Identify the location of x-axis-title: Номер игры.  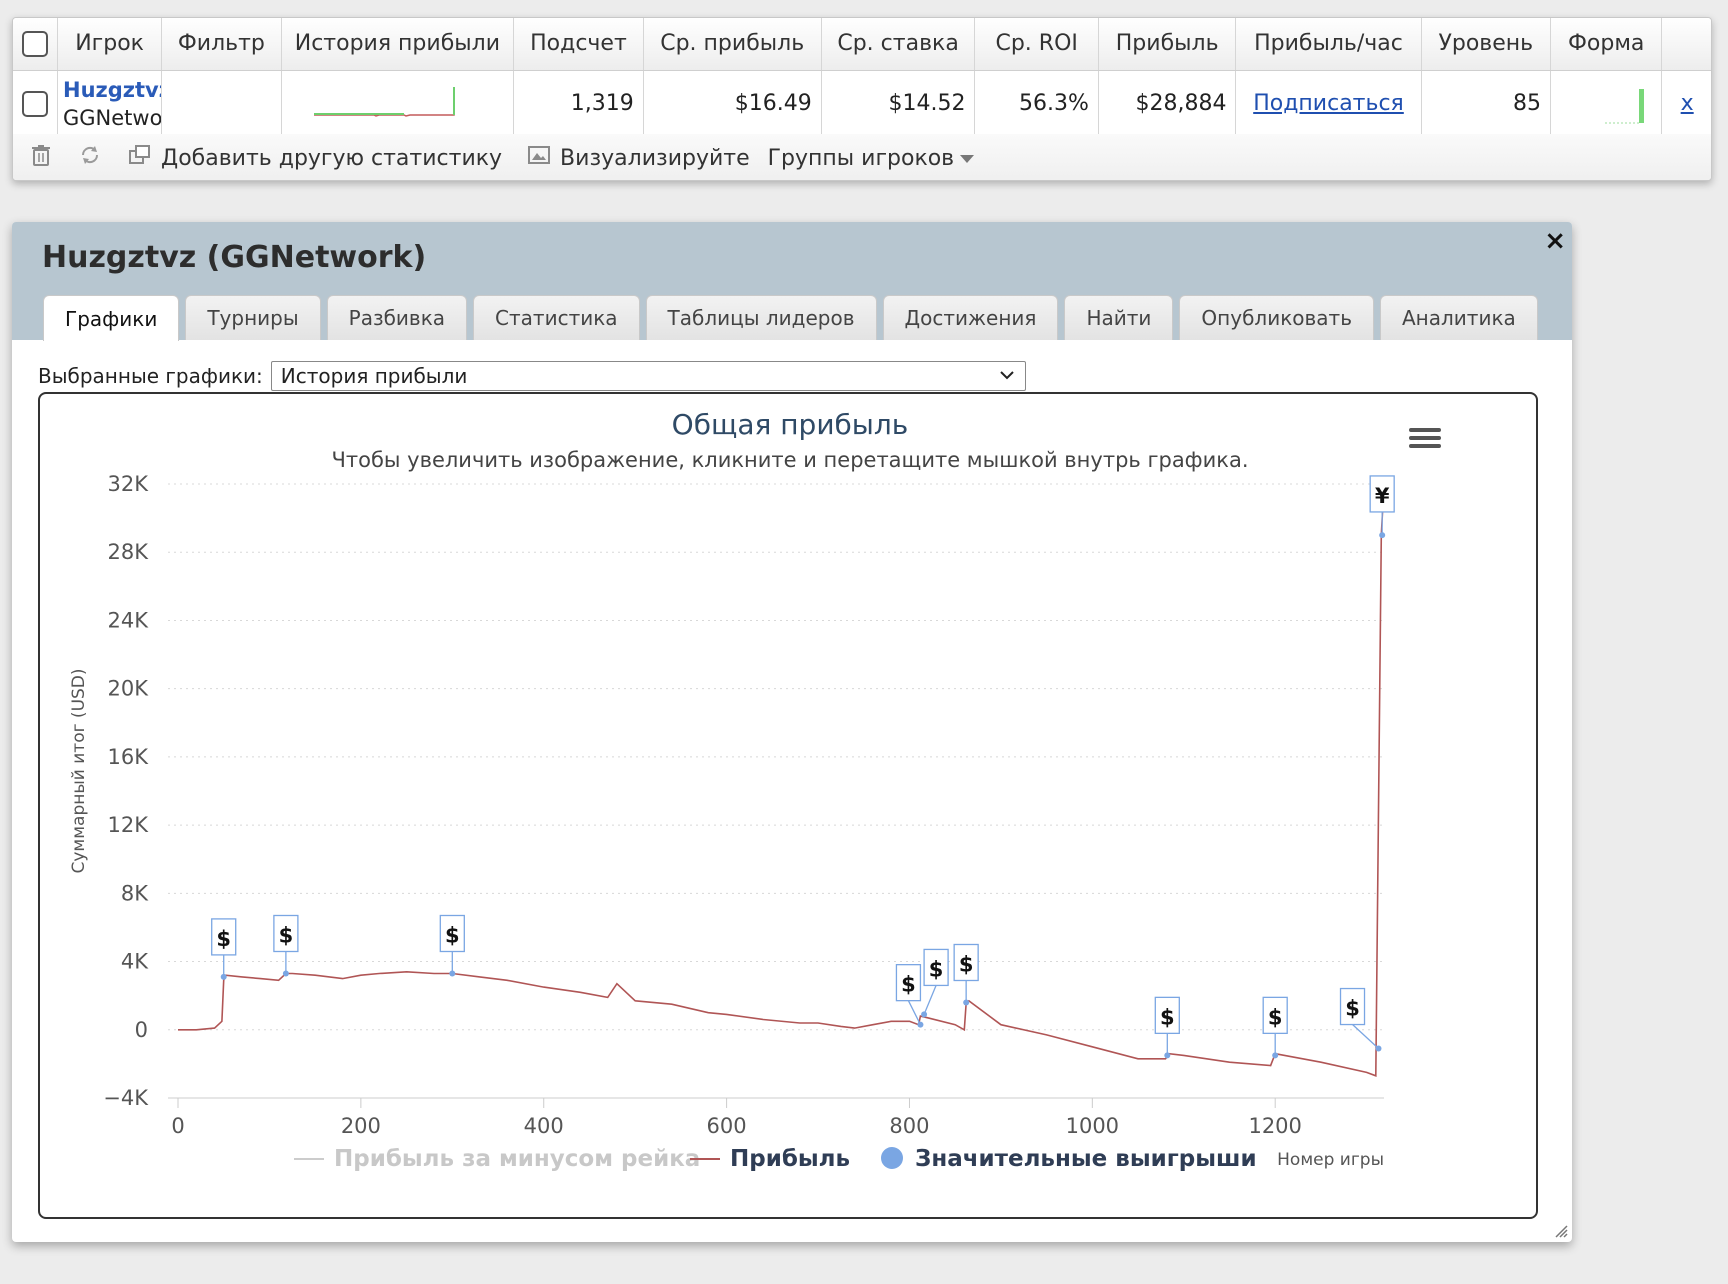
(1330, 1160).